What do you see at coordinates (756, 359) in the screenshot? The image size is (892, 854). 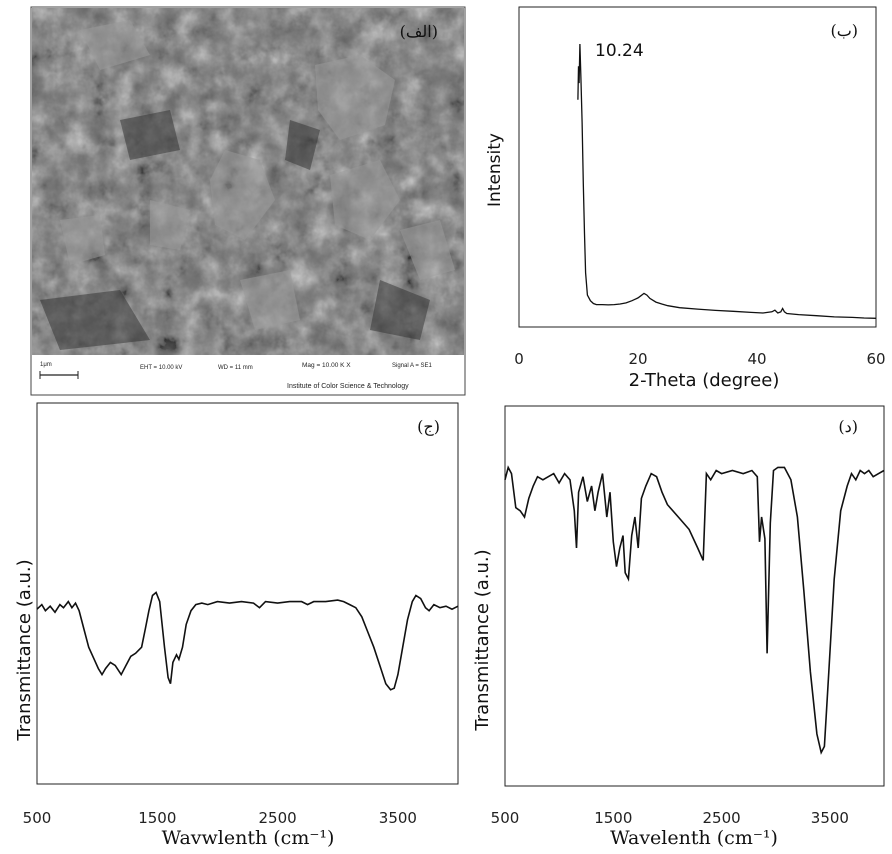 I see `x-tick-label: 40` at bounding box center [756, 359].